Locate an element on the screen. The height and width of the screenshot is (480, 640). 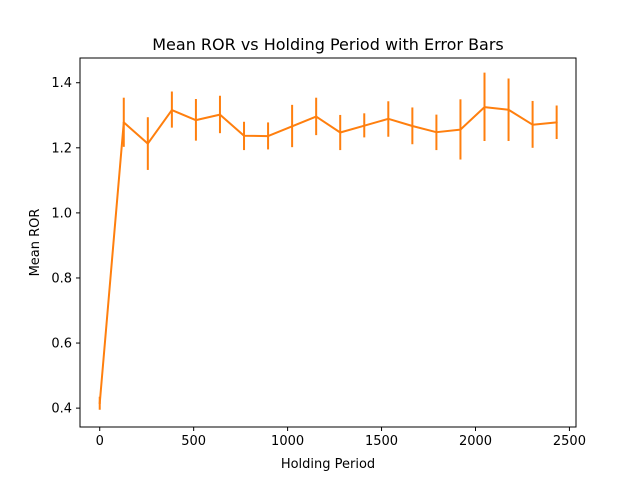
x-tick-label: 1500 is located at coordinates (381, 441).